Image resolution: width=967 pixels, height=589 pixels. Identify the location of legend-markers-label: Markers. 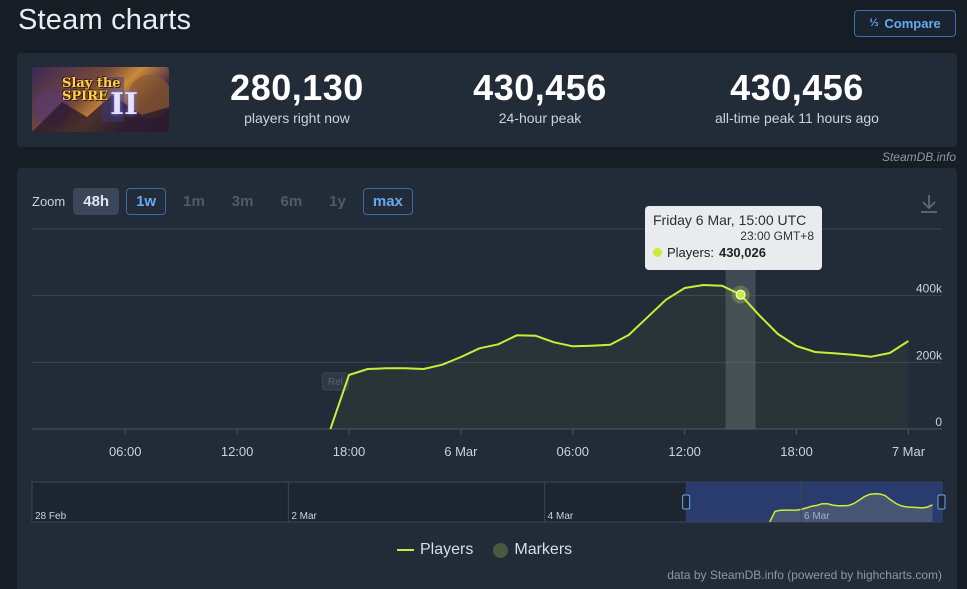
(543, 549).